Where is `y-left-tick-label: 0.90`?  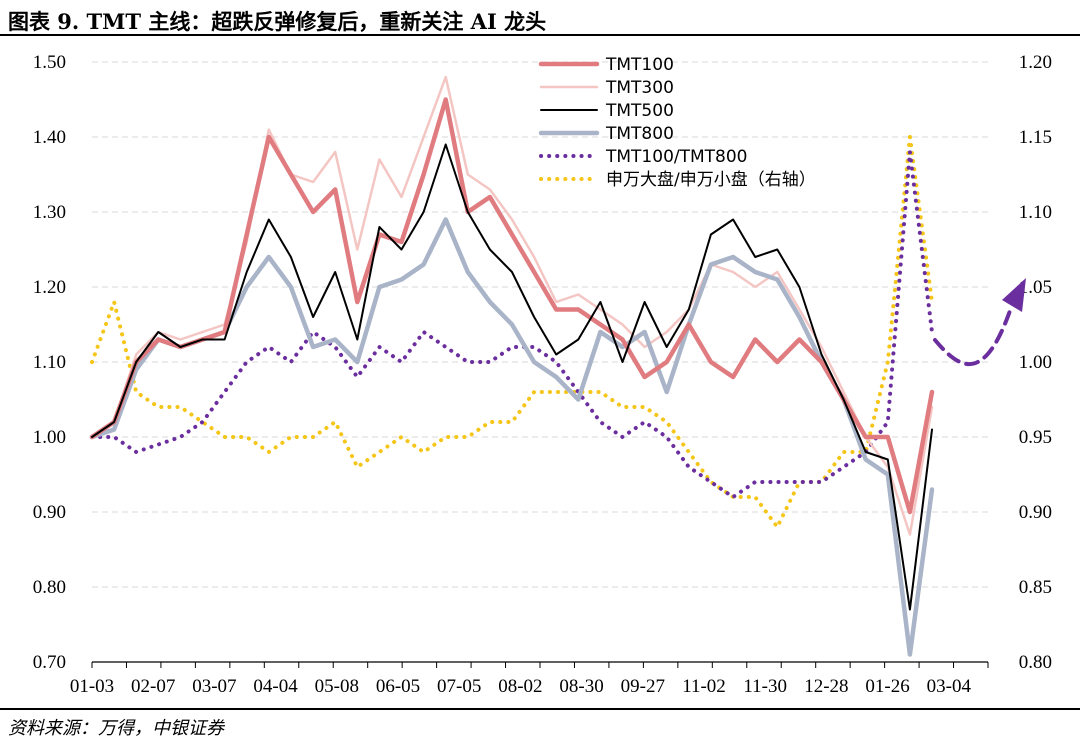 y-left-tick-label: 0.90 is located at coordinates (49, 512).